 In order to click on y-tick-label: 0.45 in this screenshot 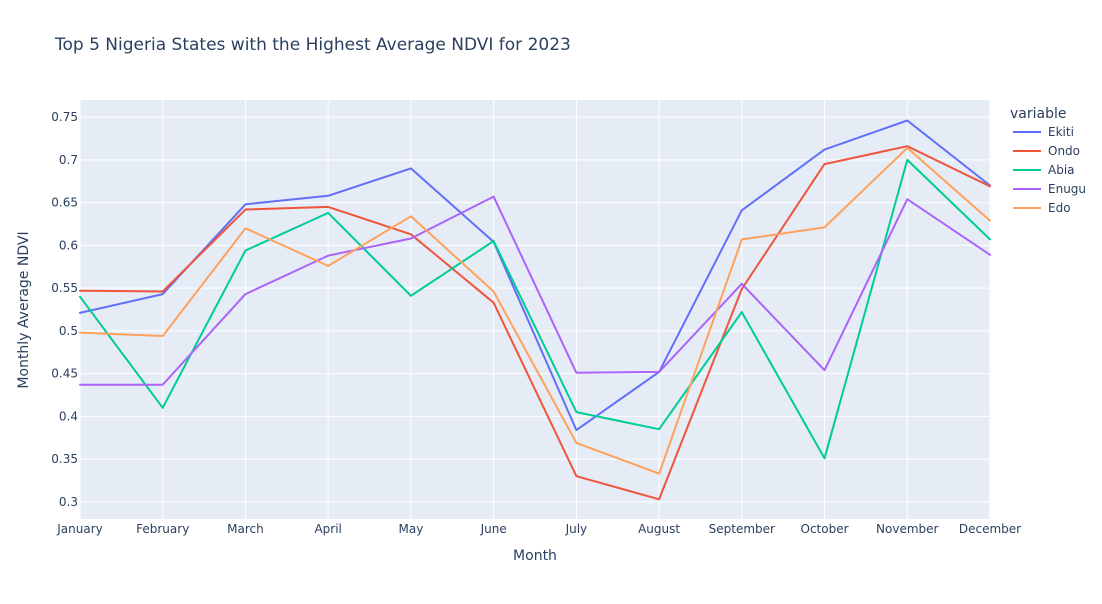, I will do `click(64, 374)`.